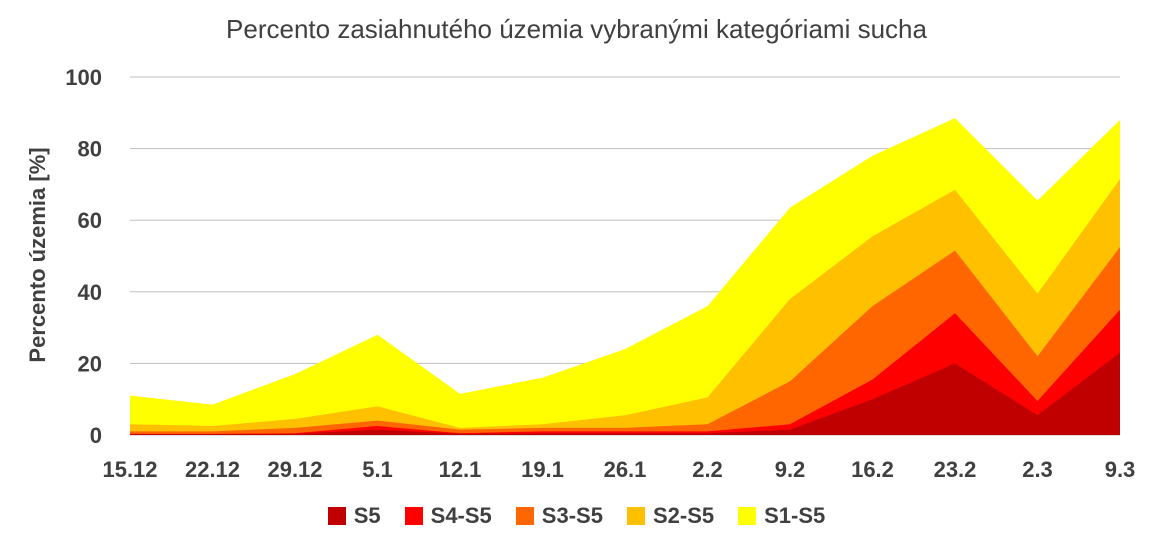  Describe the element at coordinates (572, 515) in the screenshot. I see `legend-label: S3-S5` at that location.